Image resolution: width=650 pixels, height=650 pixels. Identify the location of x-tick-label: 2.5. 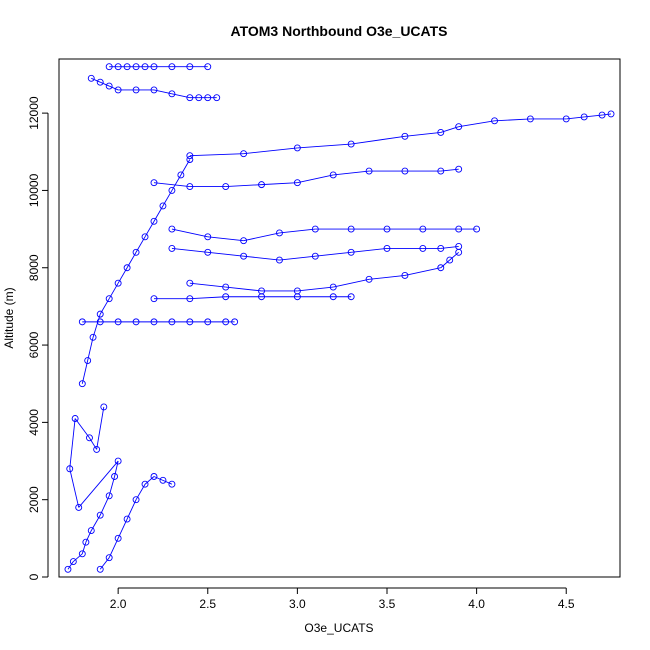
(207, 604).